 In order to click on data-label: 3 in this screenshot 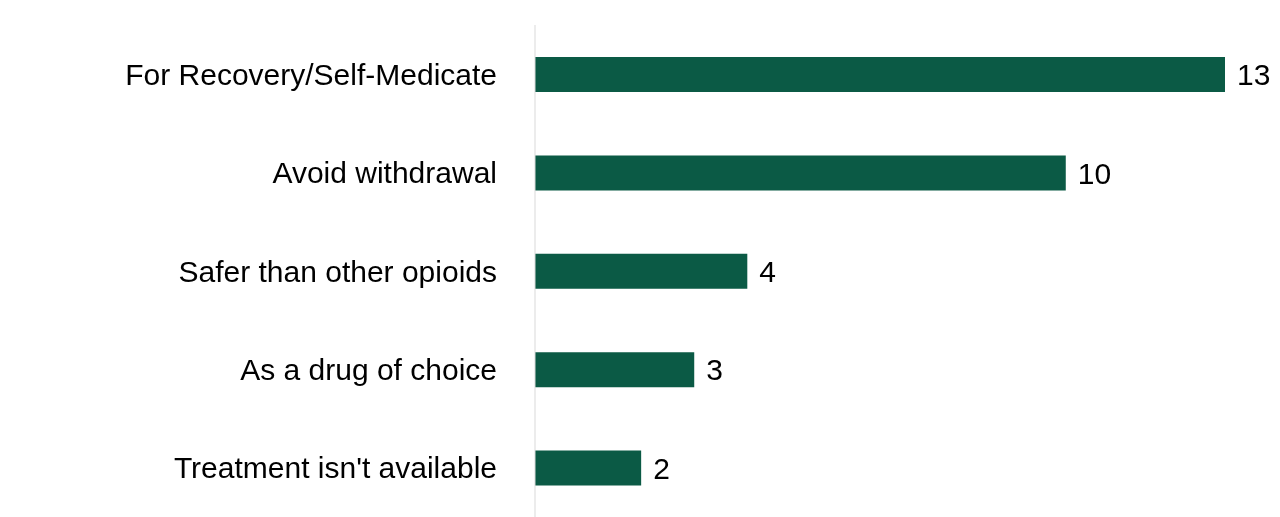, I will do `click(714, 370)`.